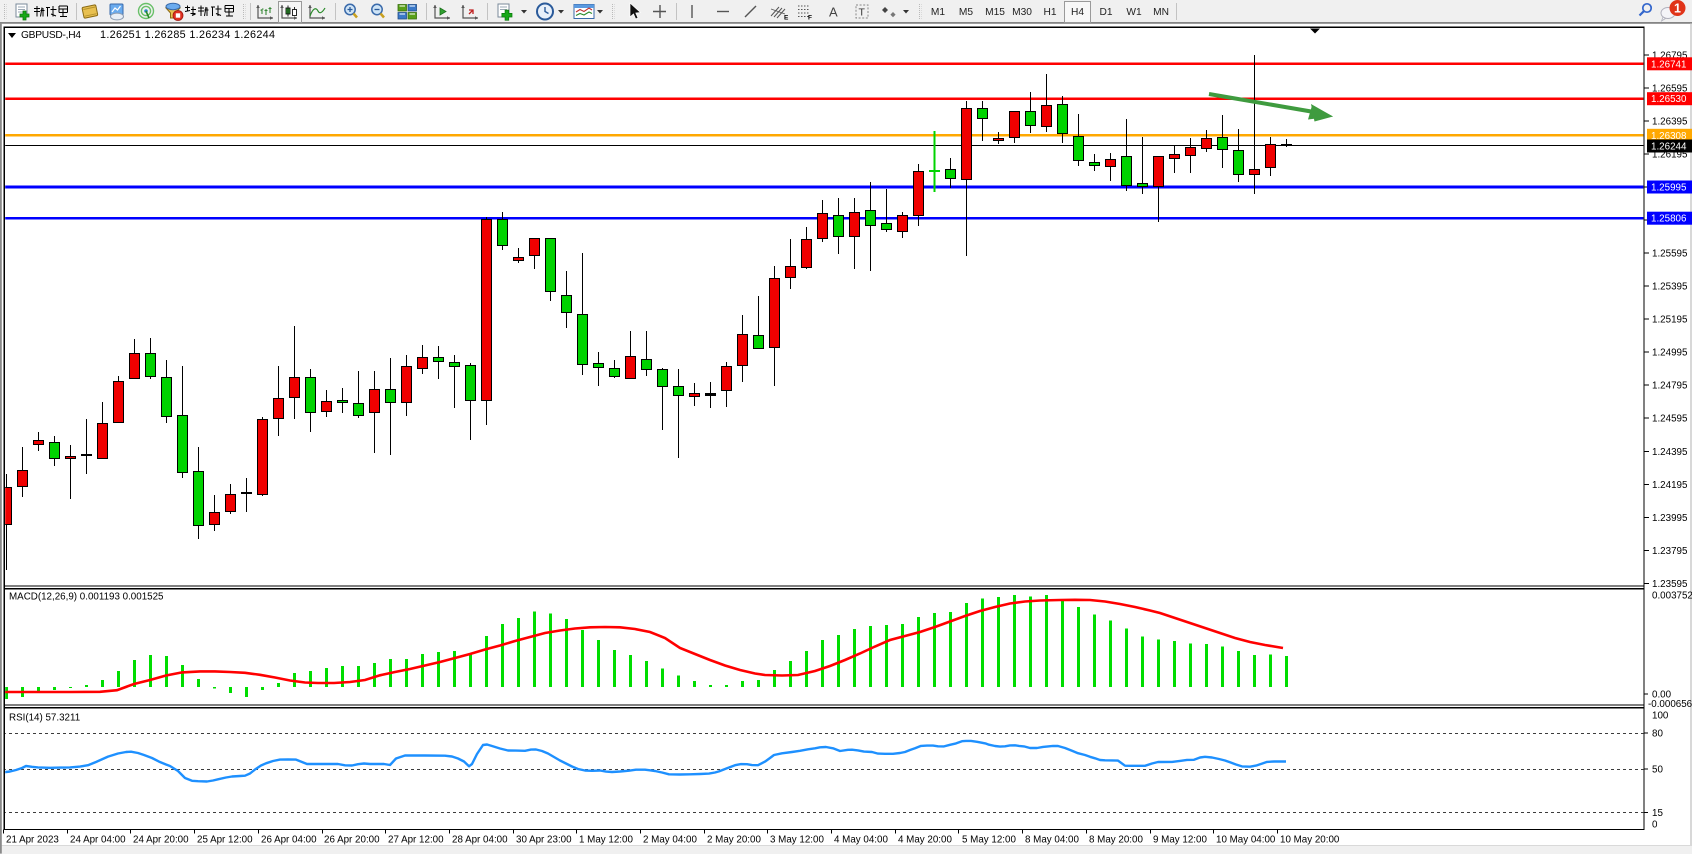  What do you see at coordinates (1669, 136) in the screenshot?
I see `svg-text: 1.26308` at bounding box center [1669, 136].